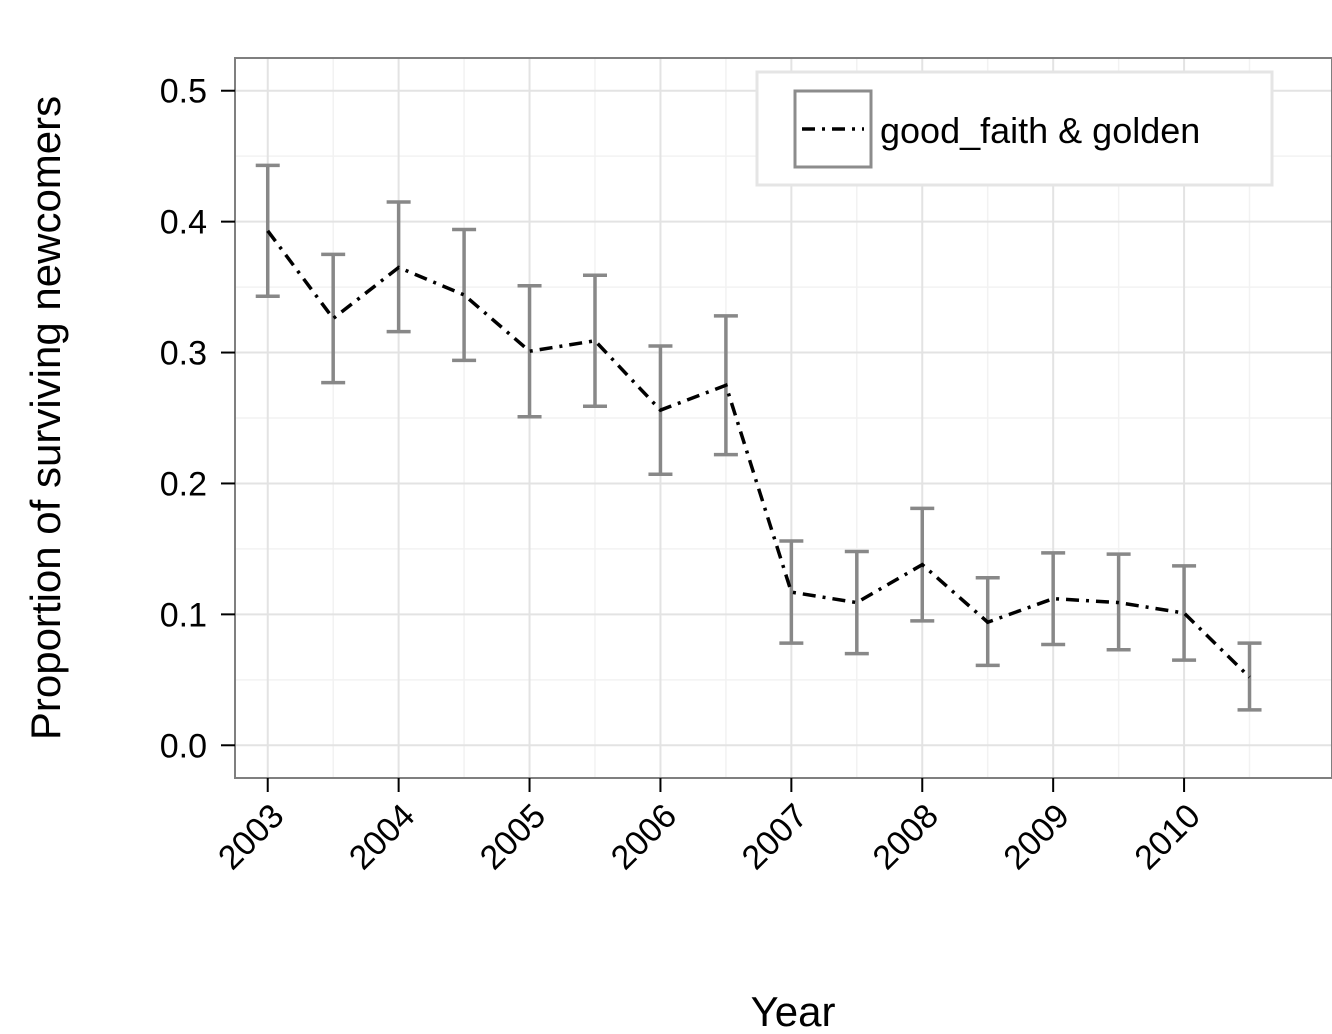  What do you see at coordinates (513, 837) in the screenshot?
I see `x-tick-label: 2005` at bounding box center [513, 837].